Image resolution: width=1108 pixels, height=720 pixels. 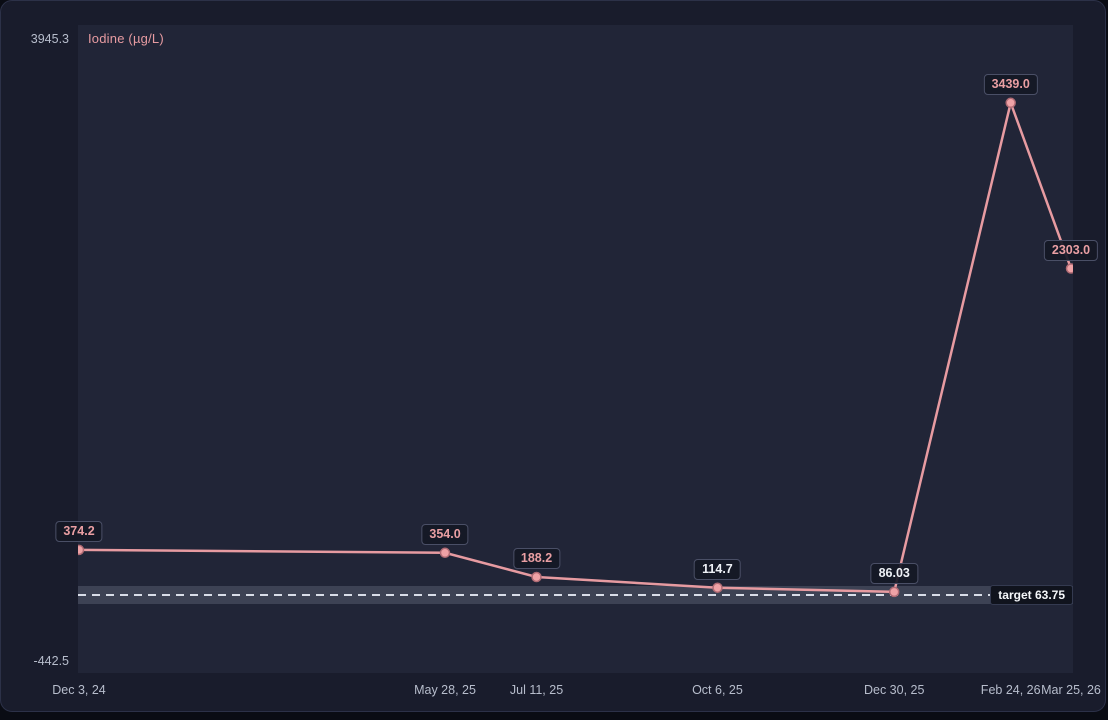 What do you see at coordinates (445, 690) in the screenshot?
I see `x-tick: May 28, 25` at bounding box center [445, 690].